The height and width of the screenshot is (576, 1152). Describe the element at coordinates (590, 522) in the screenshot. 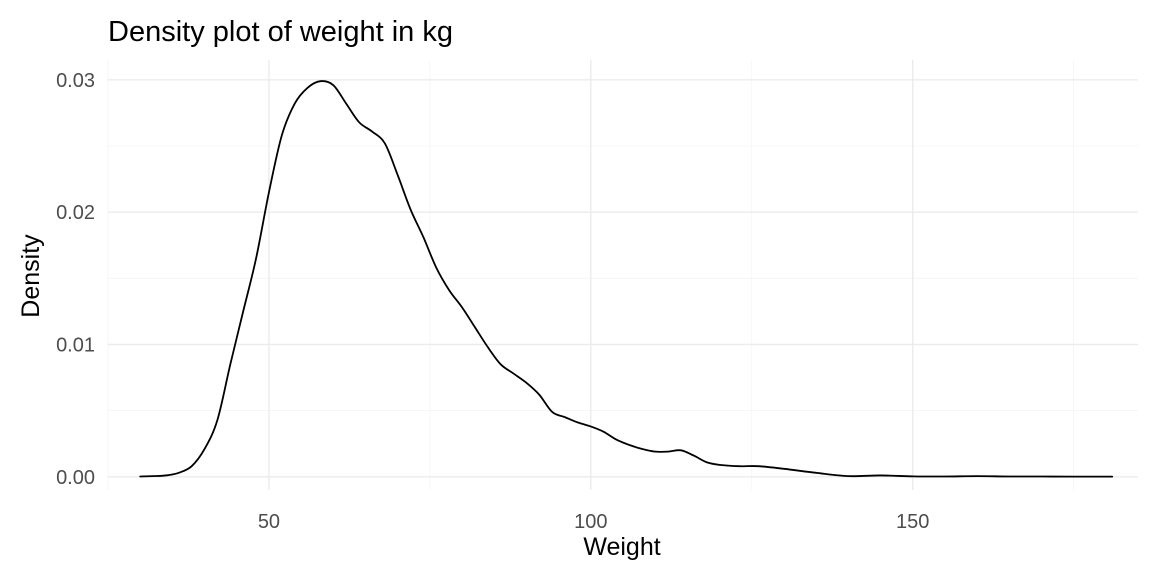

I see `x-tick-label: 100` at that location.